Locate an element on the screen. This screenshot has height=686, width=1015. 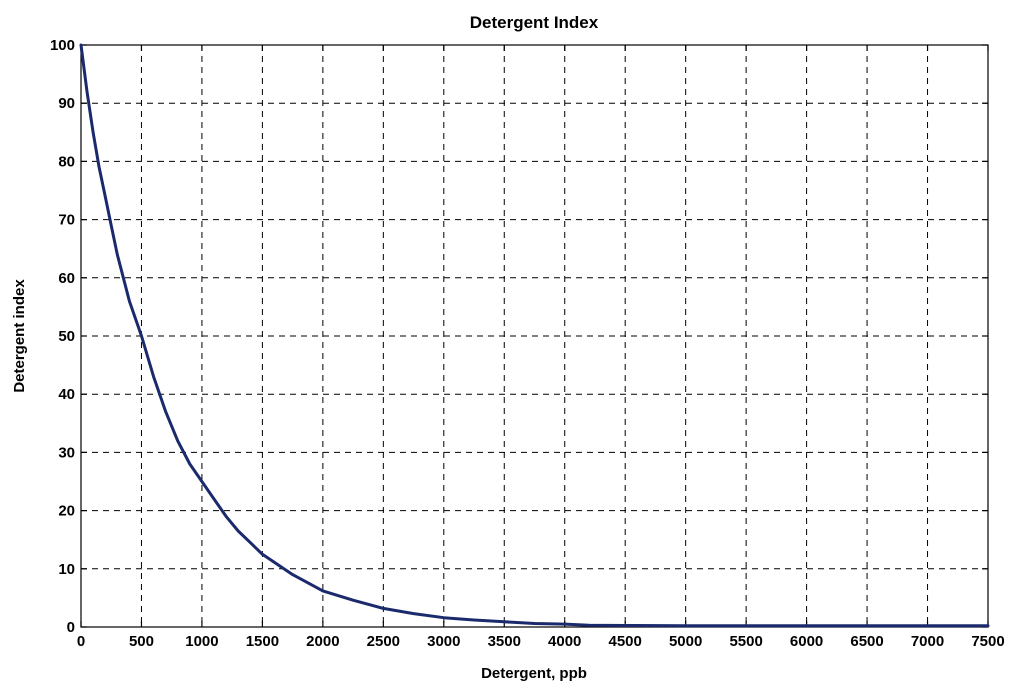
y-tick-label: 60 is located at coordinates (66, 278).